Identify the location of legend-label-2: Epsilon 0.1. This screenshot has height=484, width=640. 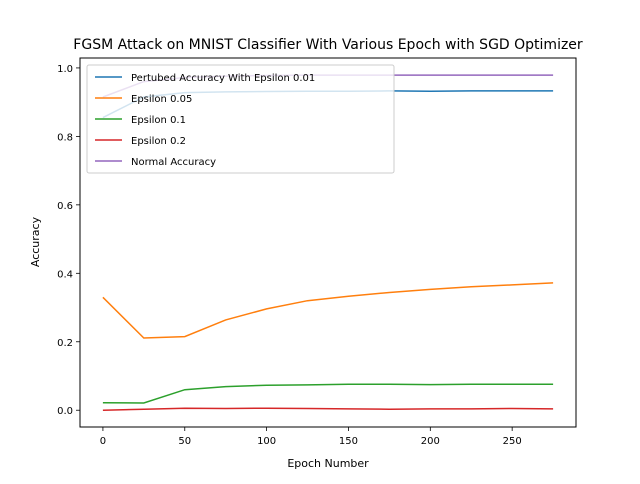
(158, 120).